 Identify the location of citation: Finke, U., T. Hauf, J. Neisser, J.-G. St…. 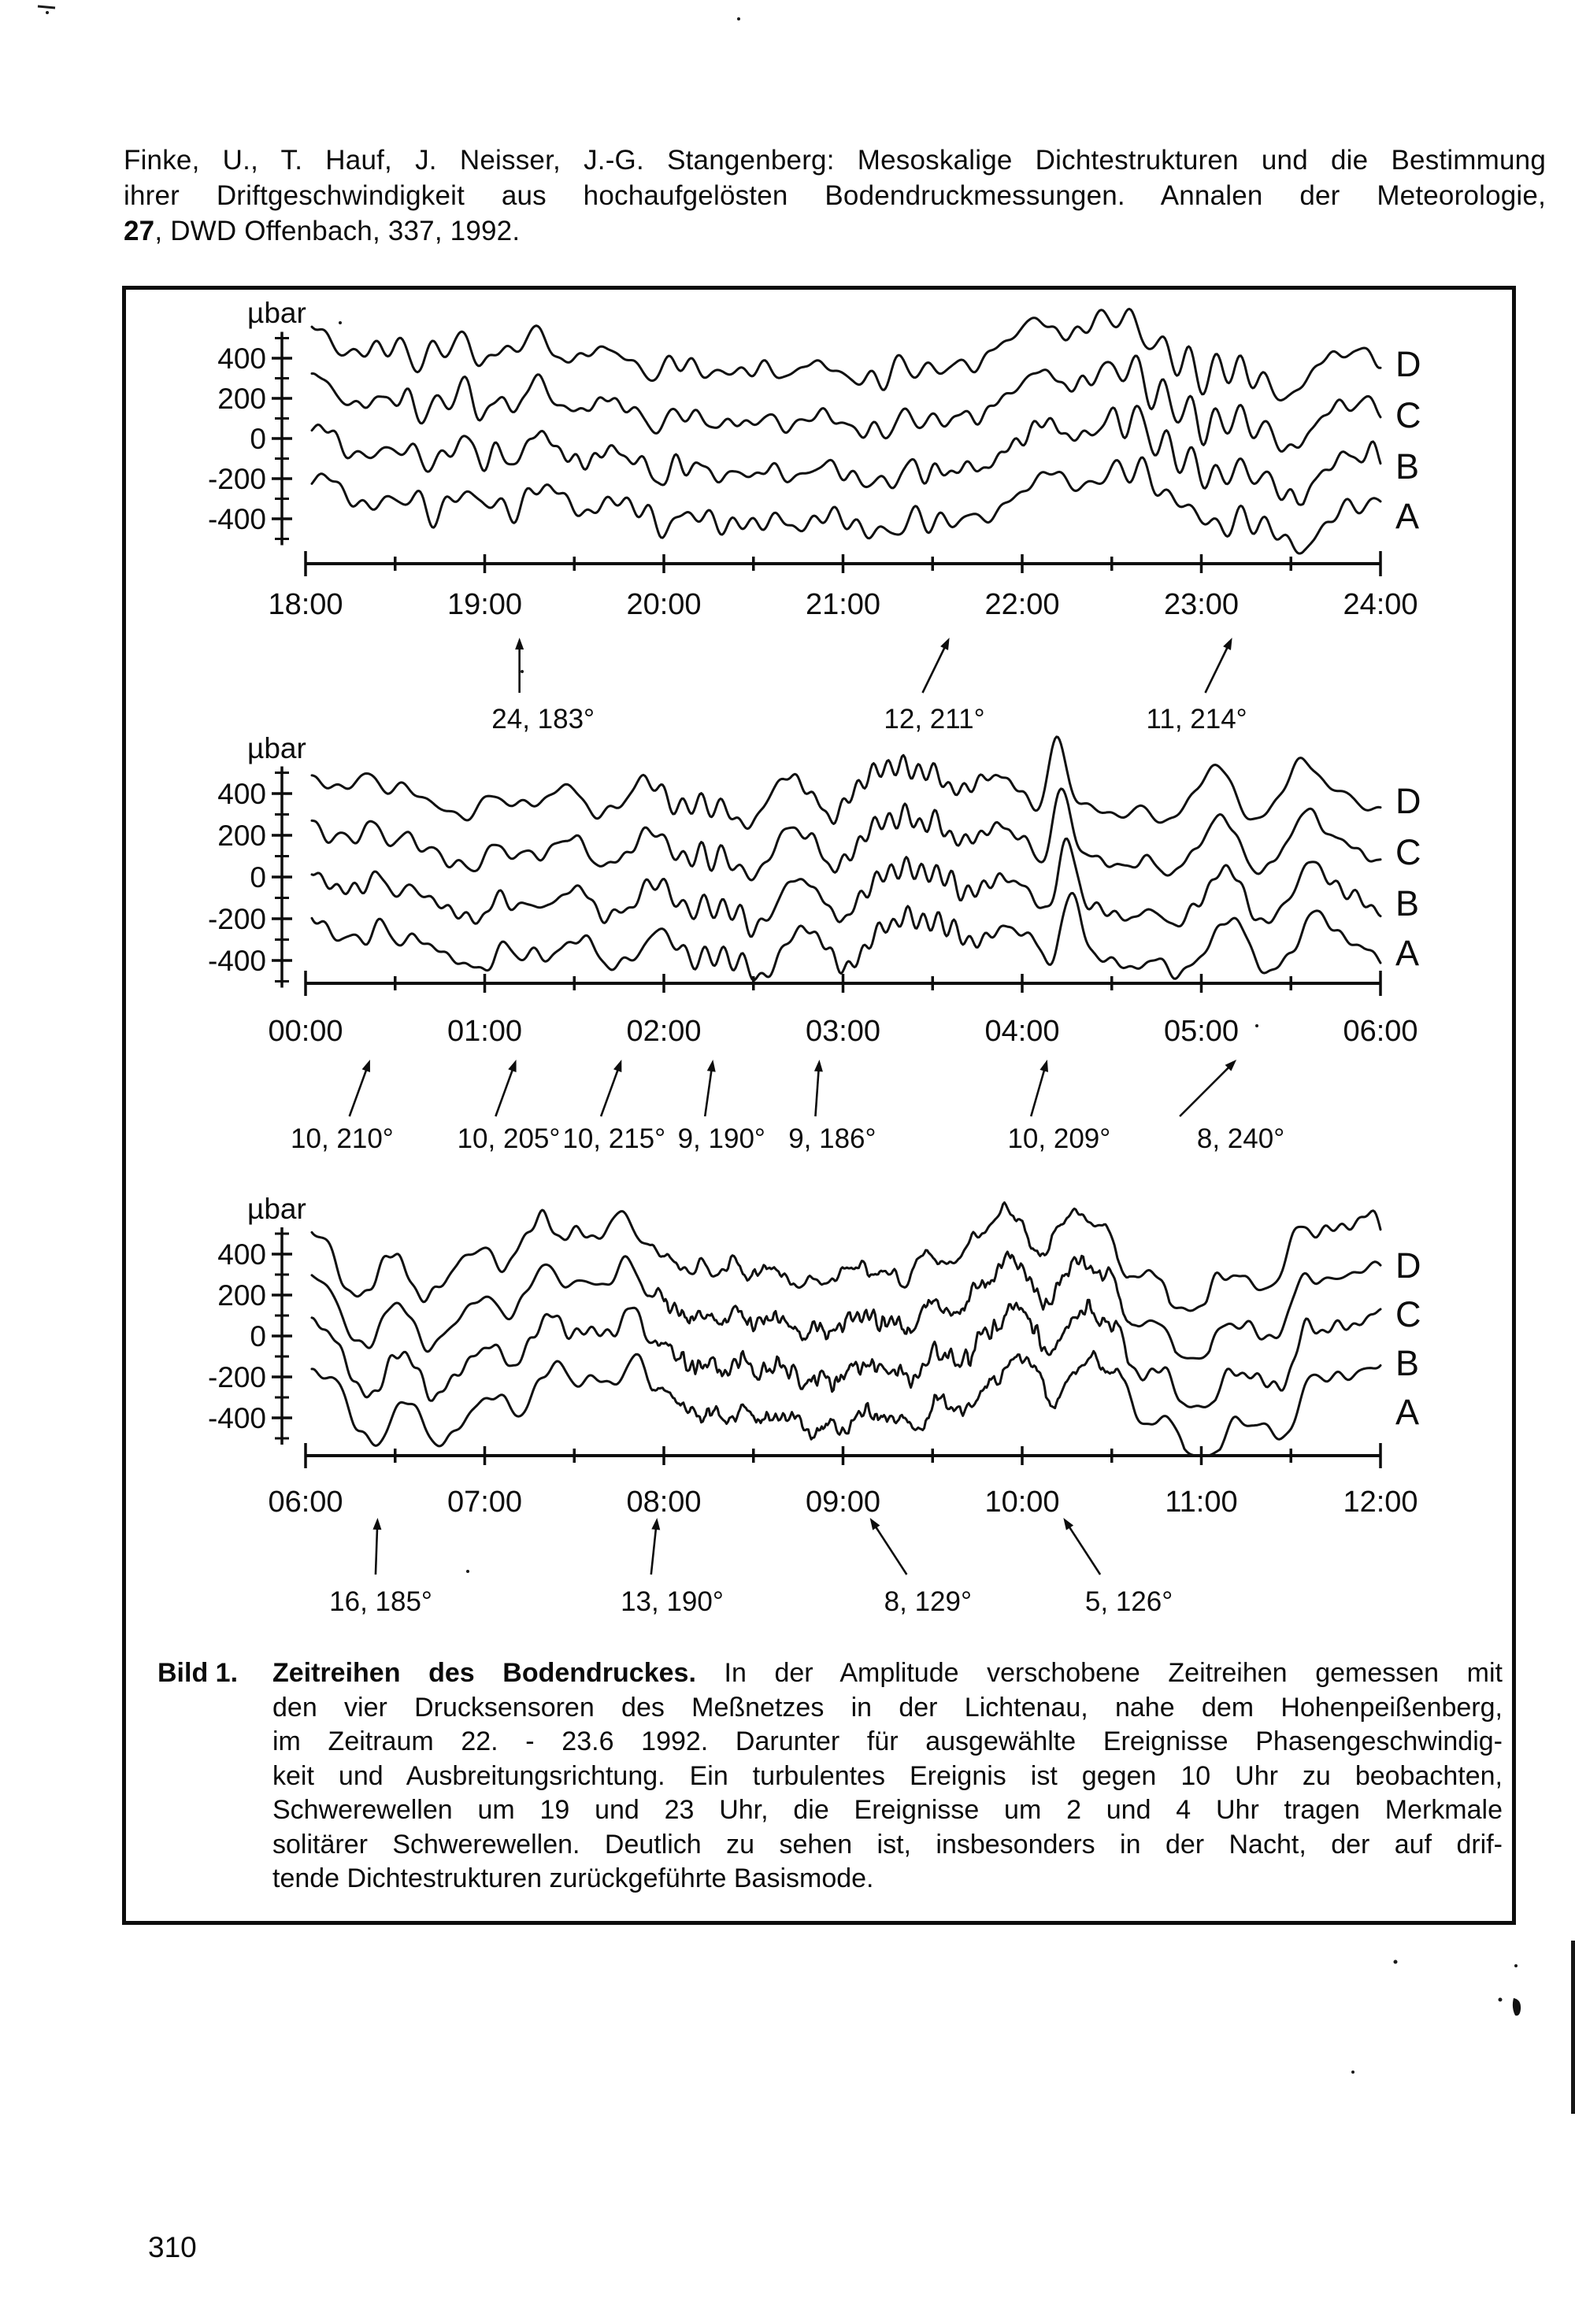
(835, 195).